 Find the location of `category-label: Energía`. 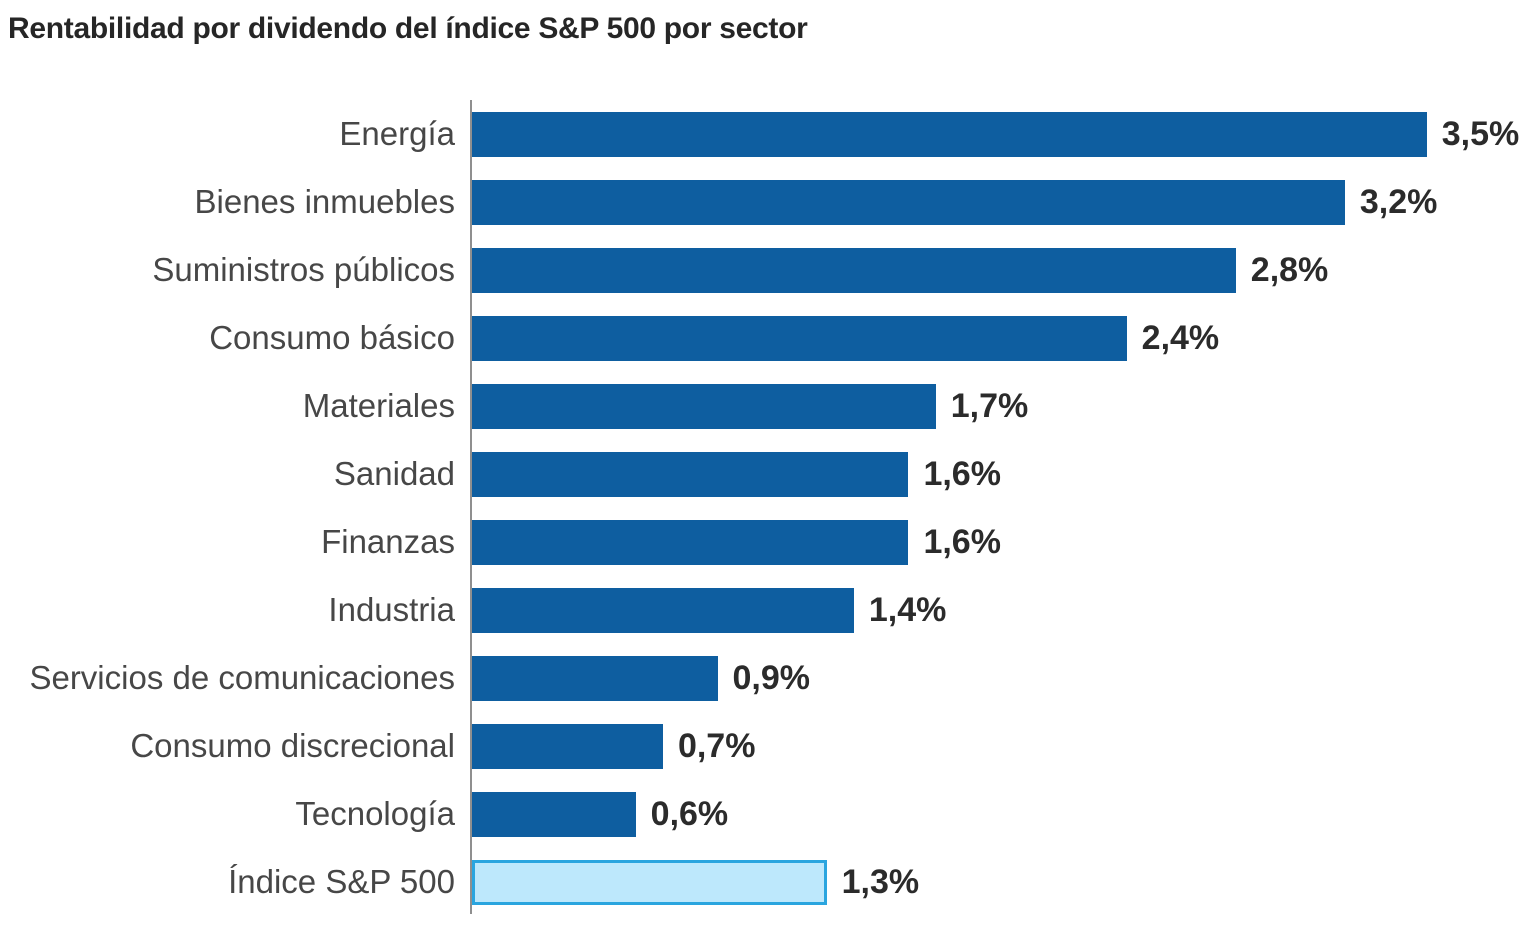

category-label: Energía is located at coordinates (397, 134).